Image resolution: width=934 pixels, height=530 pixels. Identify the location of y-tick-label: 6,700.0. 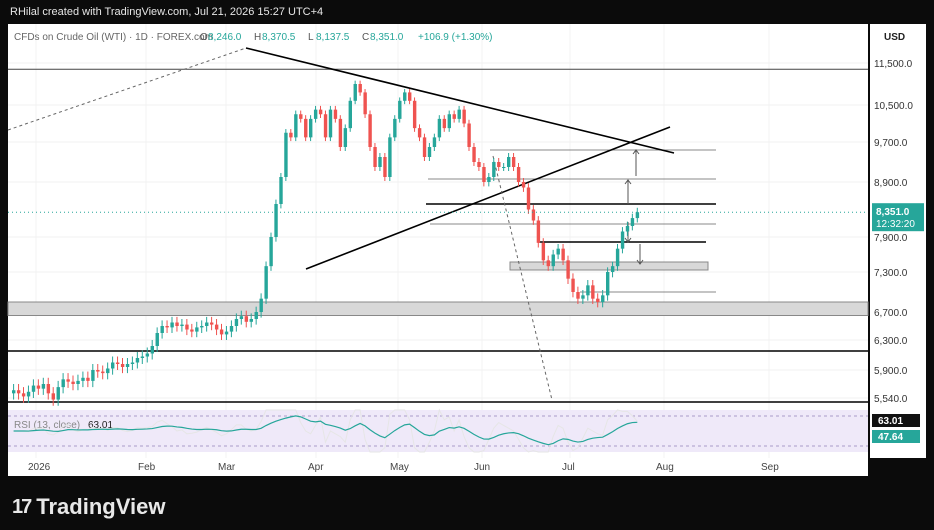
(891, 313).